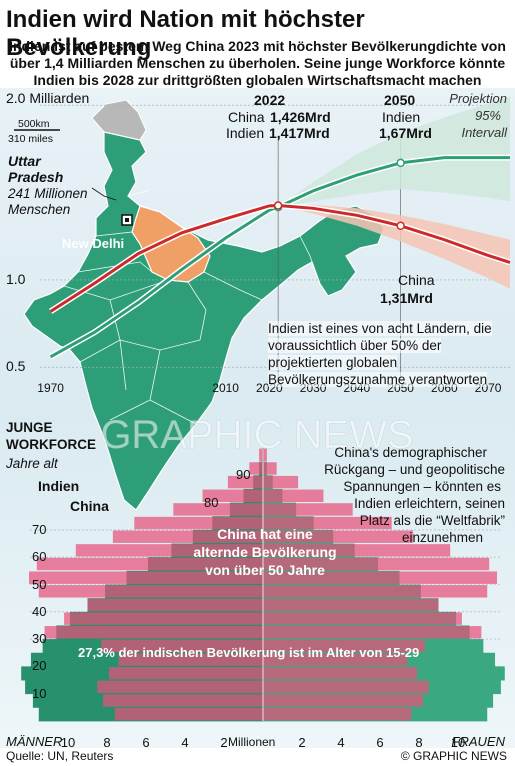 This screenshot has width=515, height=766. I want to click on data-point-china-2022, so click(278, 205).